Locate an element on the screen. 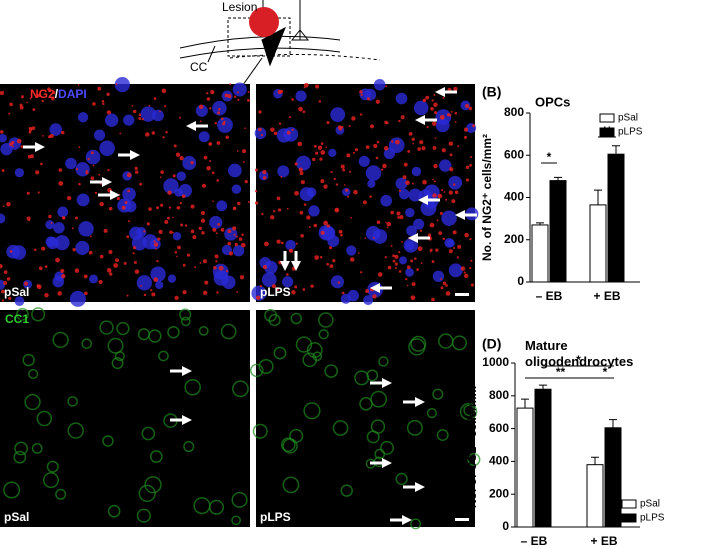 The width and height of the screenshot is (709, 548). panel-label: (C) is located at coordinates (12, 319).